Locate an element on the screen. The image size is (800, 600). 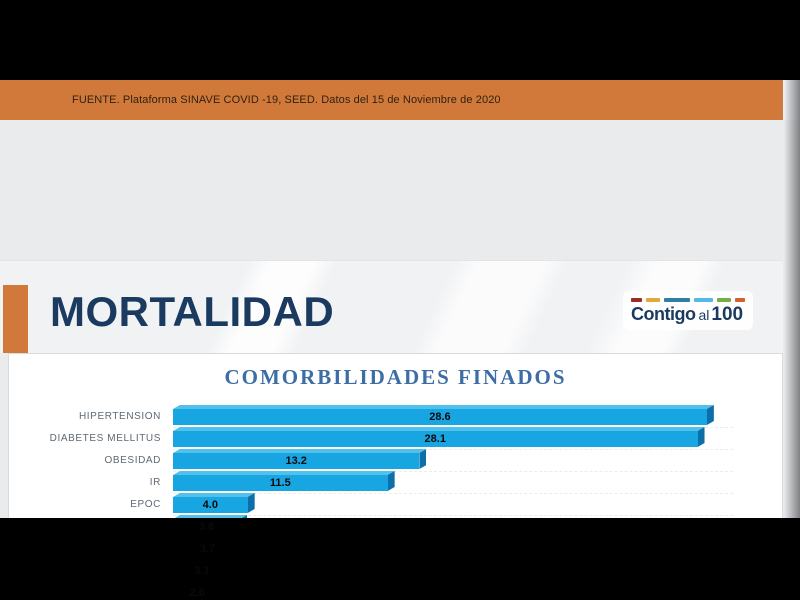
bar-track: 2.6 is located at coordinates (453, 591).